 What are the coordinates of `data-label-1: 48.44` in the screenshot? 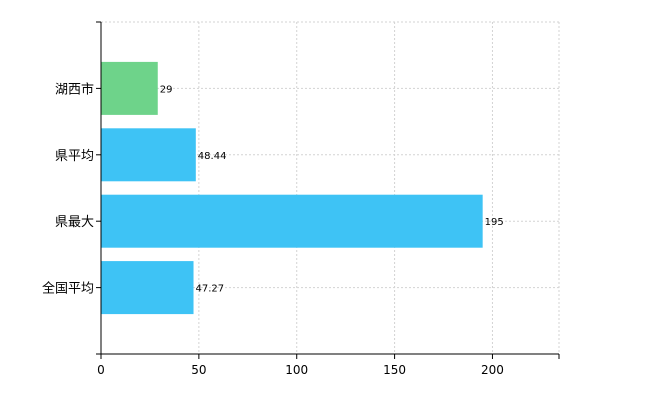 It's located at (212, 156).